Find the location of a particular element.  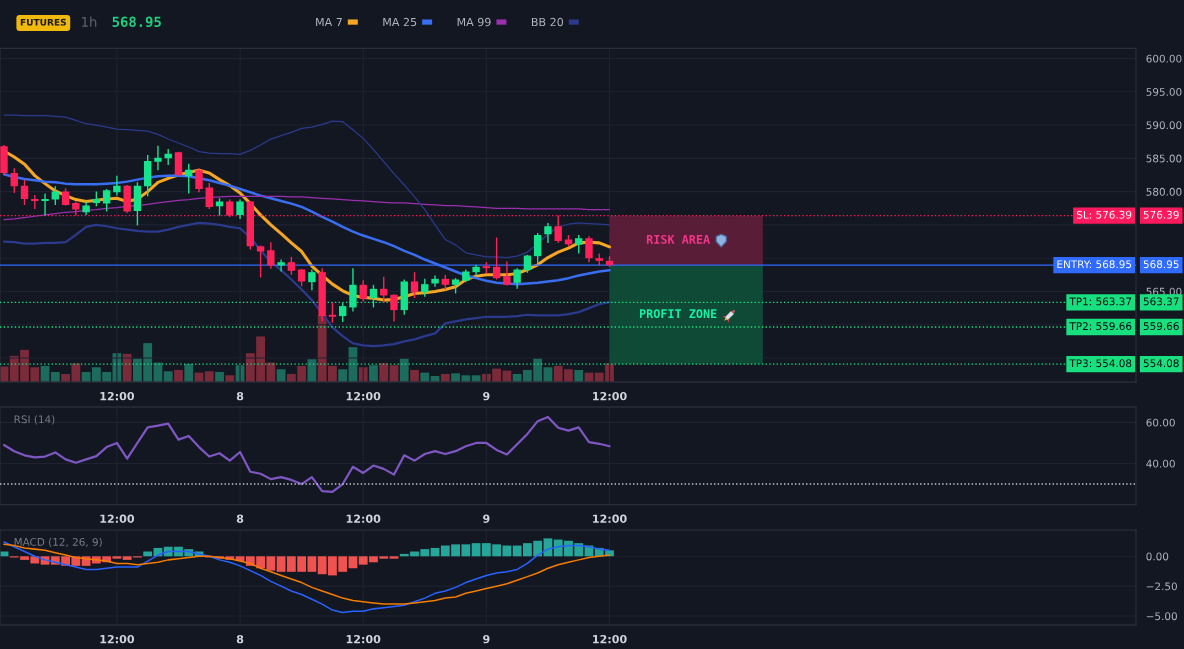

y-tick-label: 0.00 is located at coordinates (1157, 556).